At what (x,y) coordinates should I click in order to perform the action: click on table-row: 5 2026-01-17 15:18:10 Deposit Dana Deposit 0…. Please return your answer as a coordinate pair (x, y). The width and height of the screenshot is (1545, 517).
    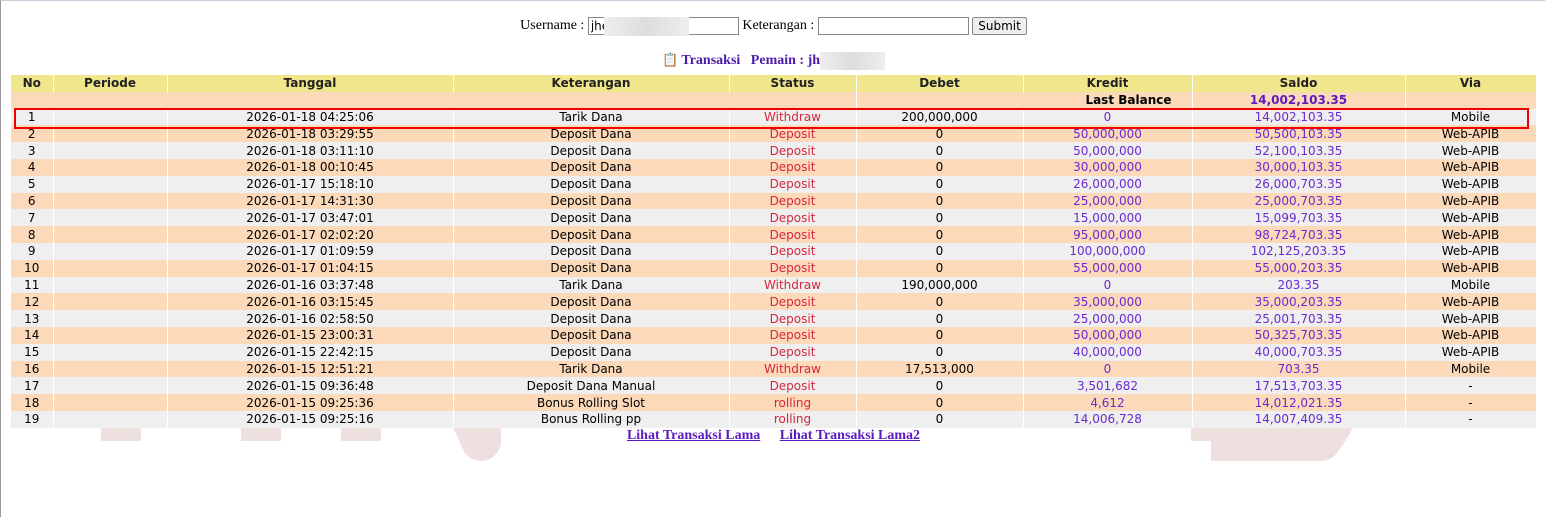
    Looking at the image, I should click on (774, 184).